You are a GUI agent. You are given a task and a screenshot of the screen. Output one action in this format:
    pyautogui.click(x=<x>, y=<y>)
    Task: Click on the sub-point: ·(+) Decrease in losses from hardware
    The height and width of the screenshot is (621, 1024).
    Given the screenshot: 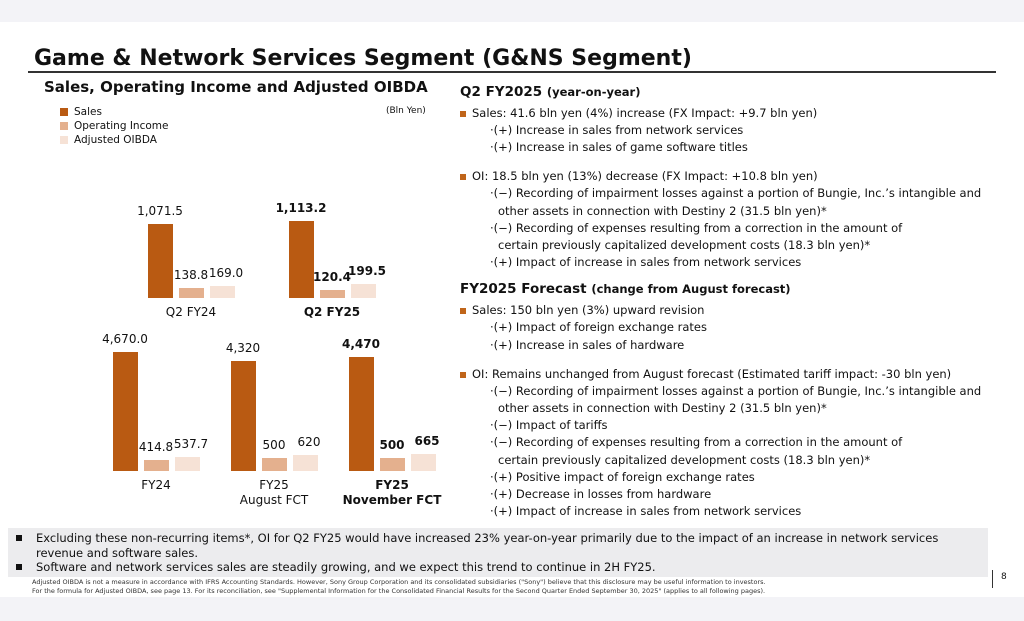 What is the action you would take?
    pyautogui.click(x=601, y=494)
    